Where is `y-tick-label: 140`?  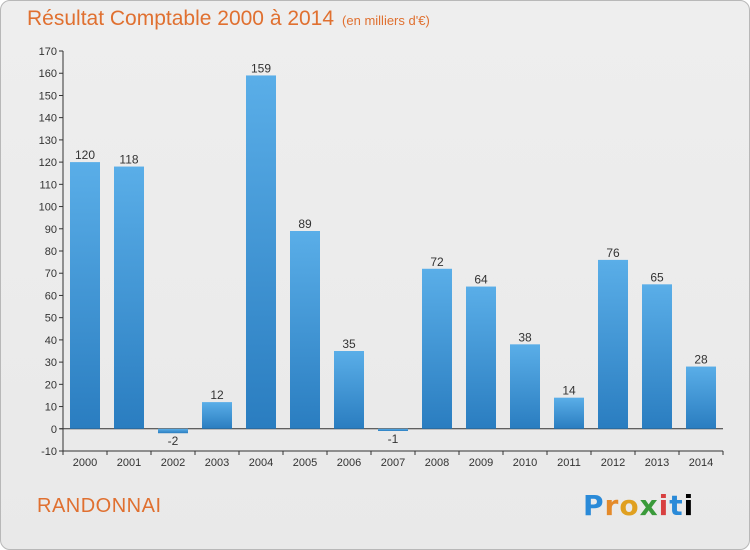 y-tick-label: 140 is located at coordinates (48, 119).